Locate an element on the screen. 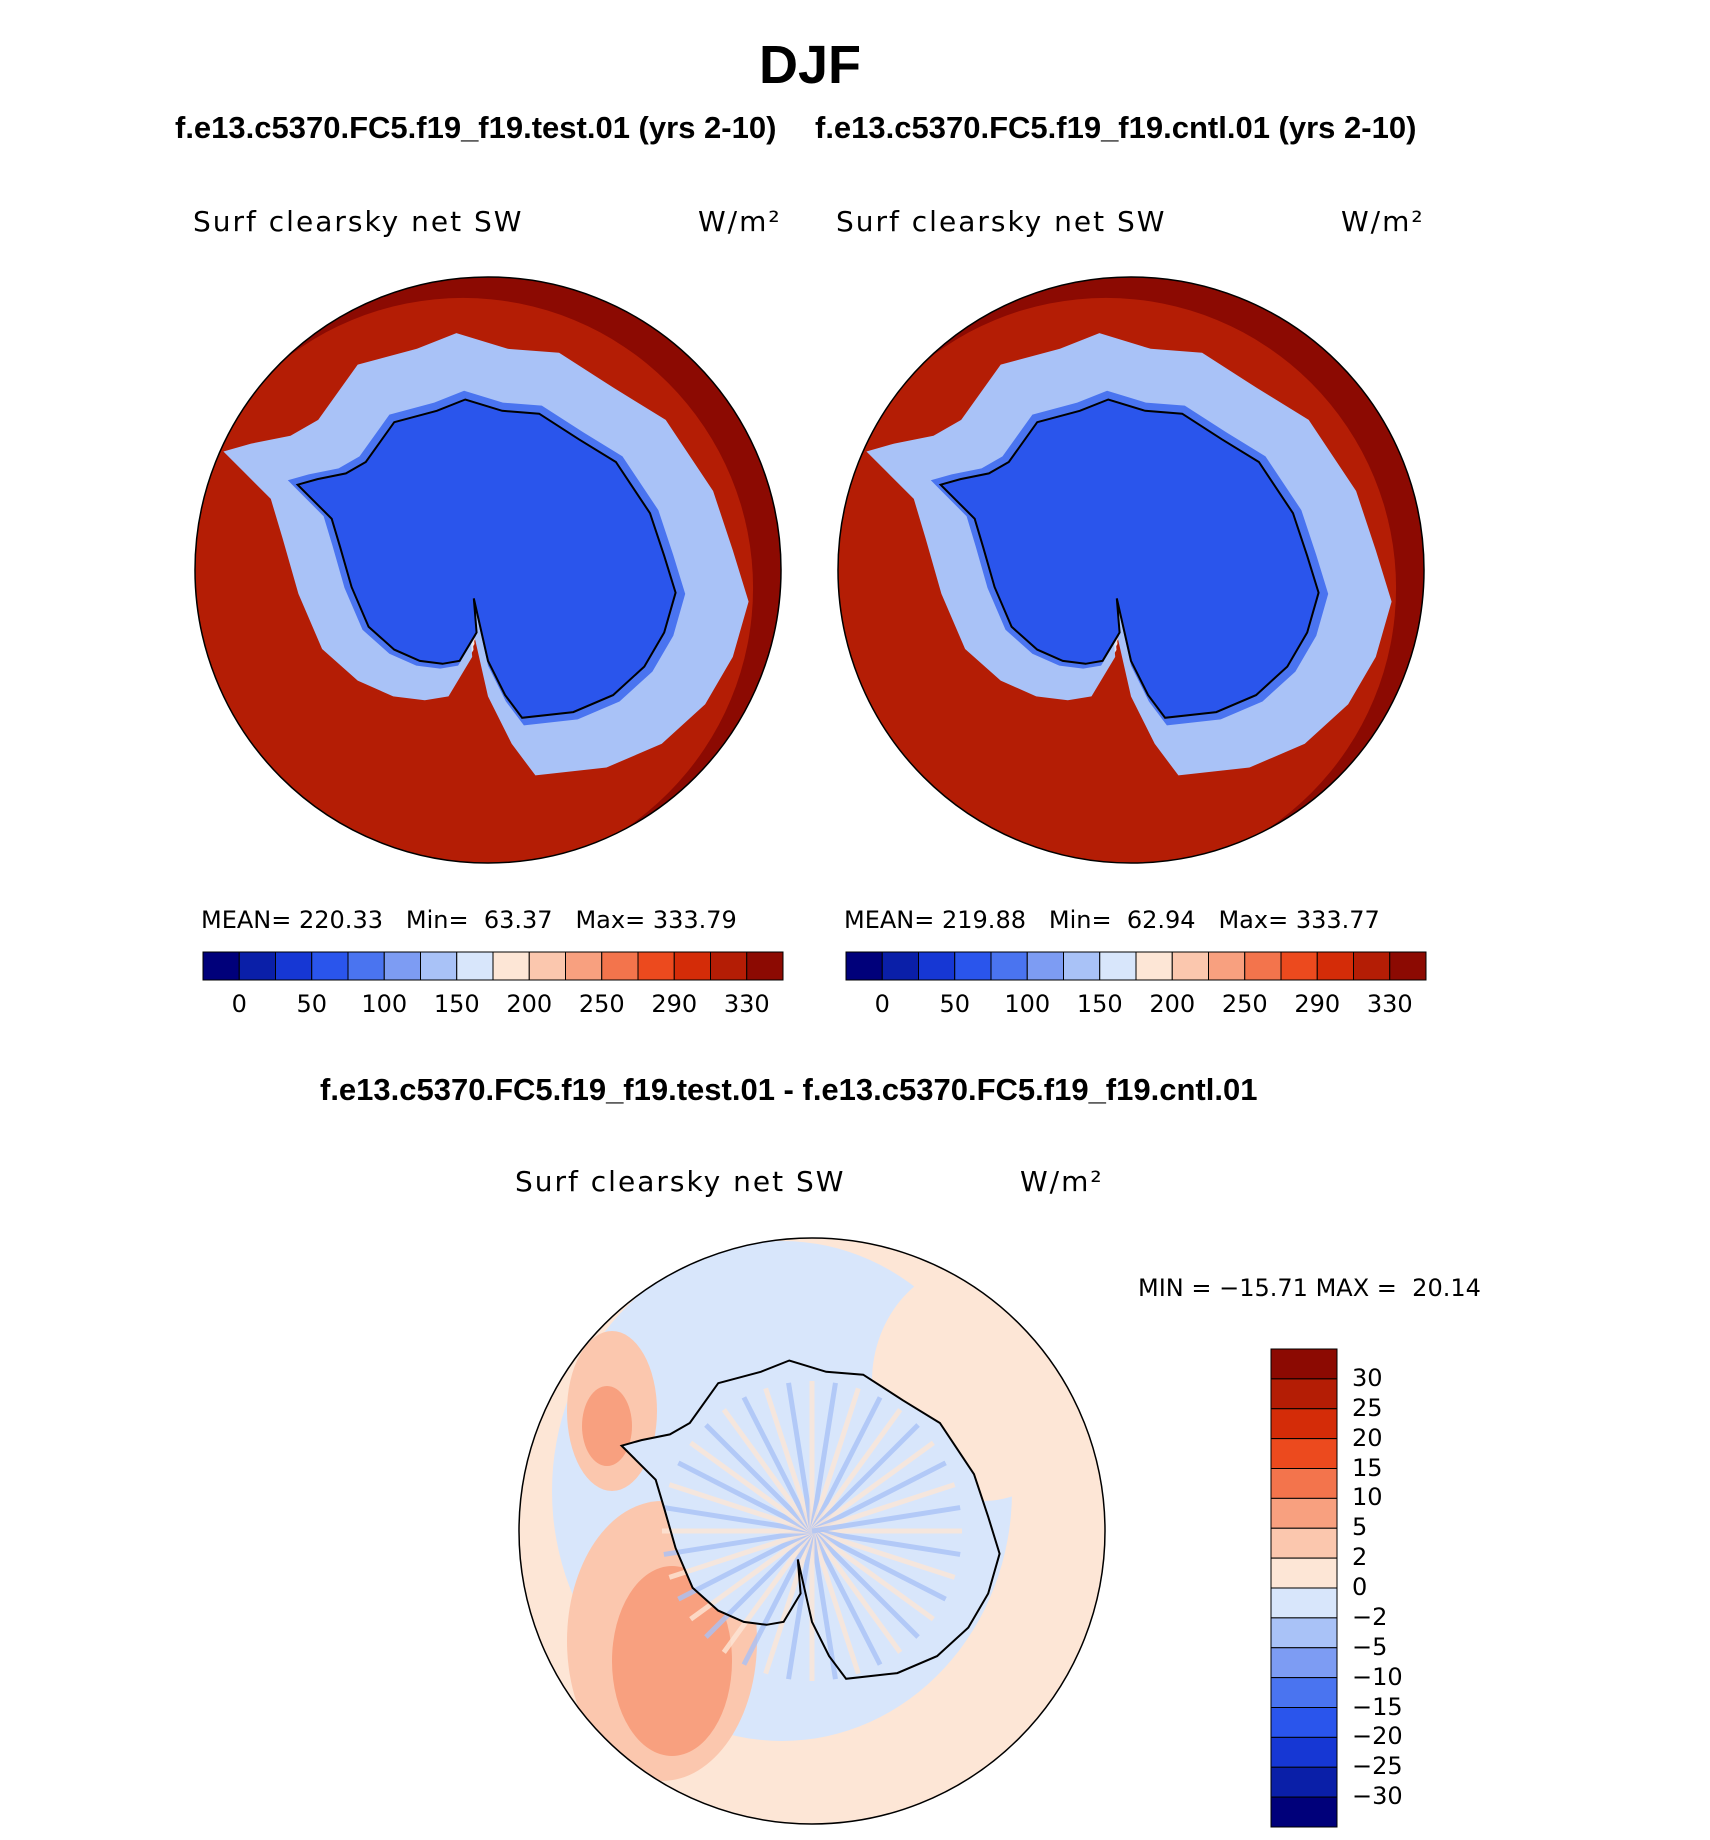 This screenshot has width=1710, height=1840. panel2-min-label: Min= is located at coordinates (1080, 920).